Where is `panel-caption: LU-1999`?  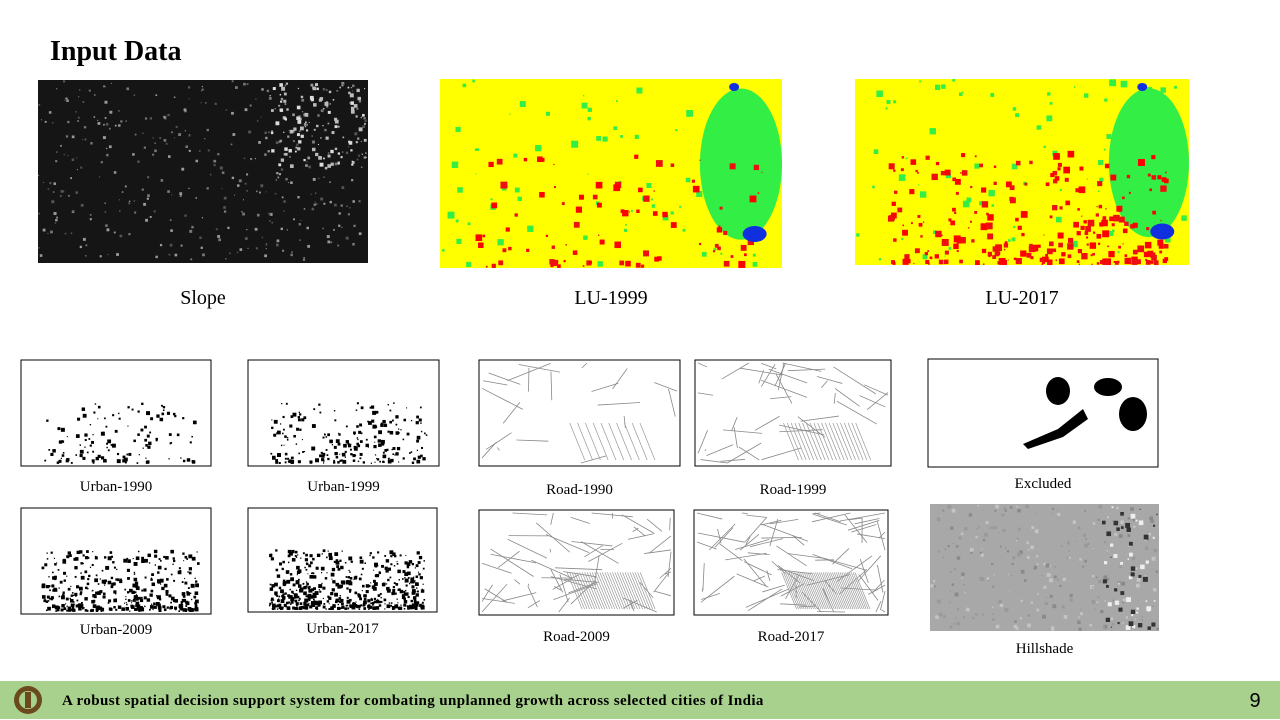 panel-caption: LU-1999 is located at coordinates (610, 298).